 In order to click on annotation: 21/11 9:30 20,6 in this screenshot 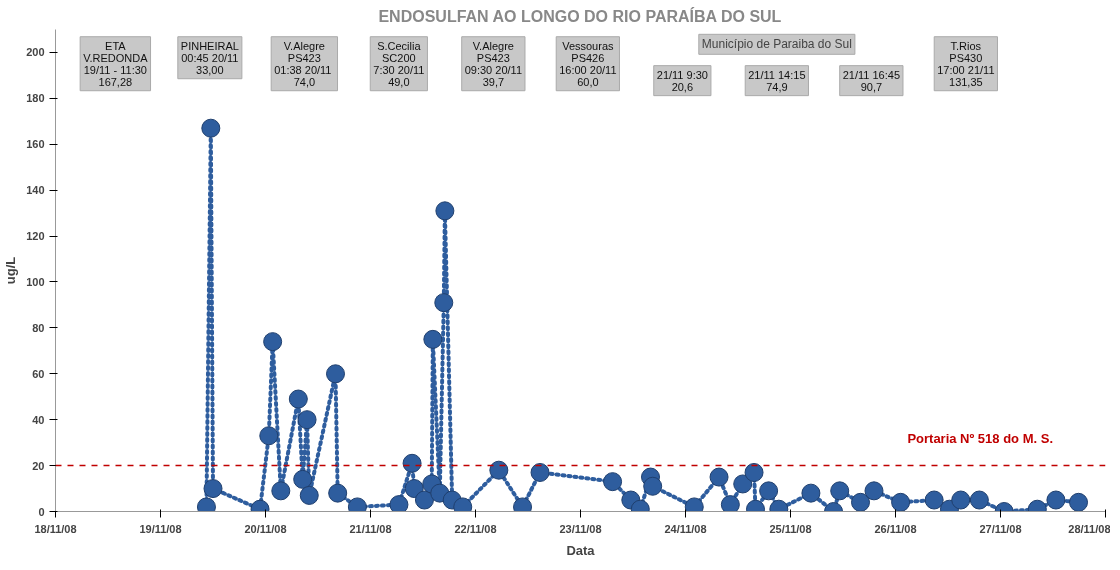, I will do `click(682, 80)`.